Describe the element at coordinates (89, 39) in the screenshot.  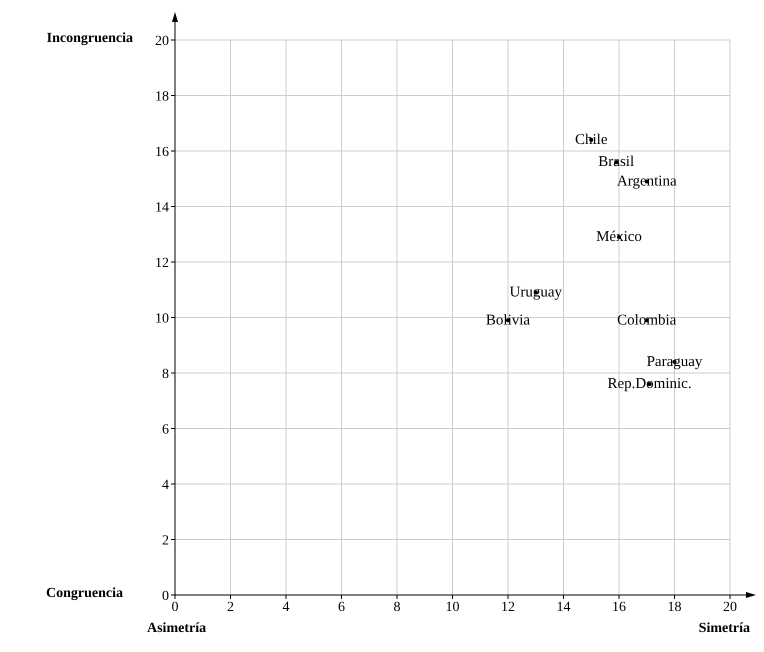
I see `text: Incongruencia` at that location.